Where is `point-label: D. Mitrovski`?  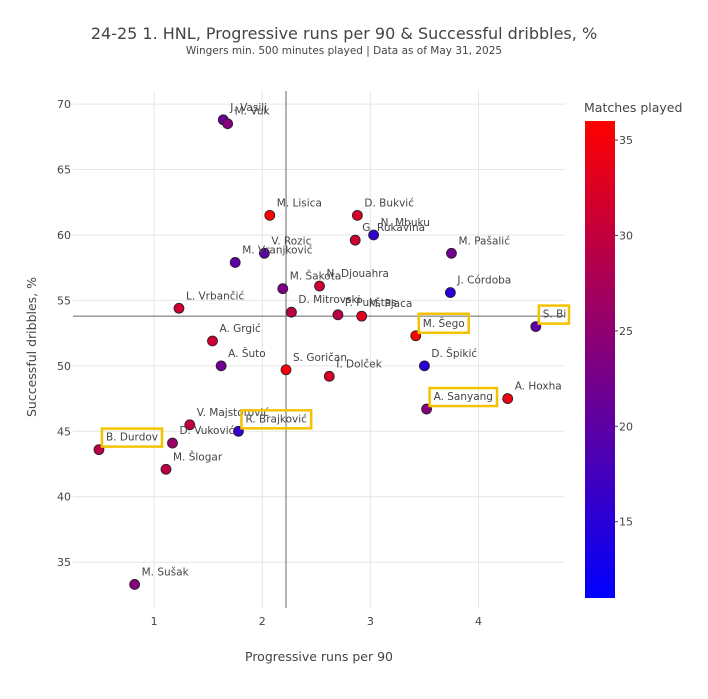 point-label: D. Mitrovski is located at coordinates (329, 300).